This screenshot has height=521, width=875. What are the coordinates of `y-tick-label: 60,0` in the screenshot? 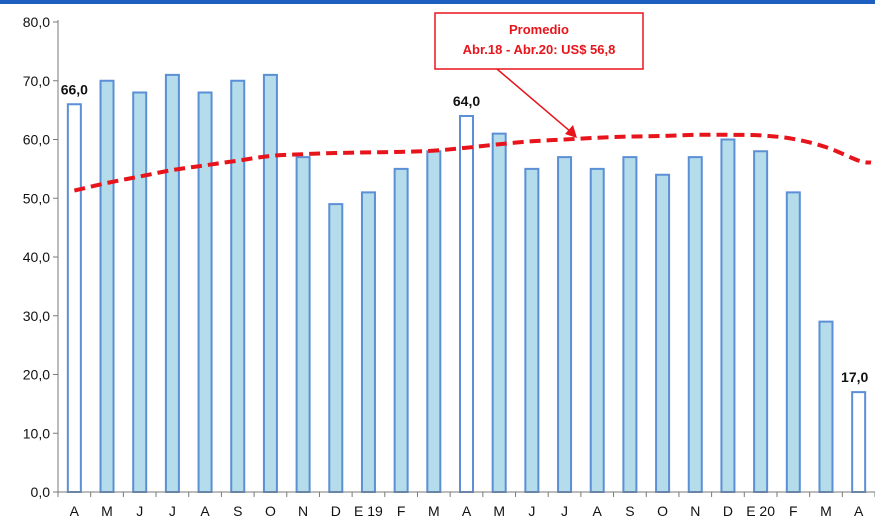 It's located at (36, 140).